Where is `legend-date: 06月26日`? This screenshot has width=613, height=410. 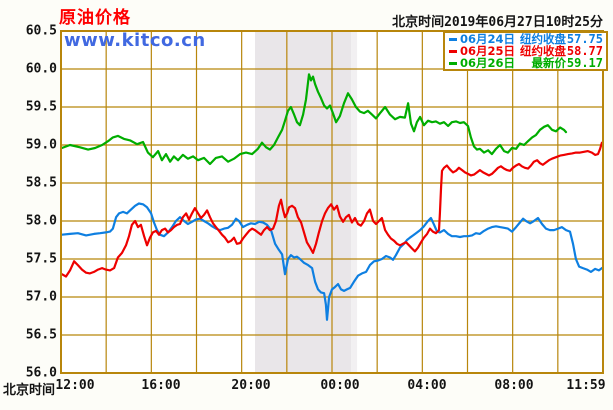
legend-date: 06月26日 is located at coordinates (488, 63).